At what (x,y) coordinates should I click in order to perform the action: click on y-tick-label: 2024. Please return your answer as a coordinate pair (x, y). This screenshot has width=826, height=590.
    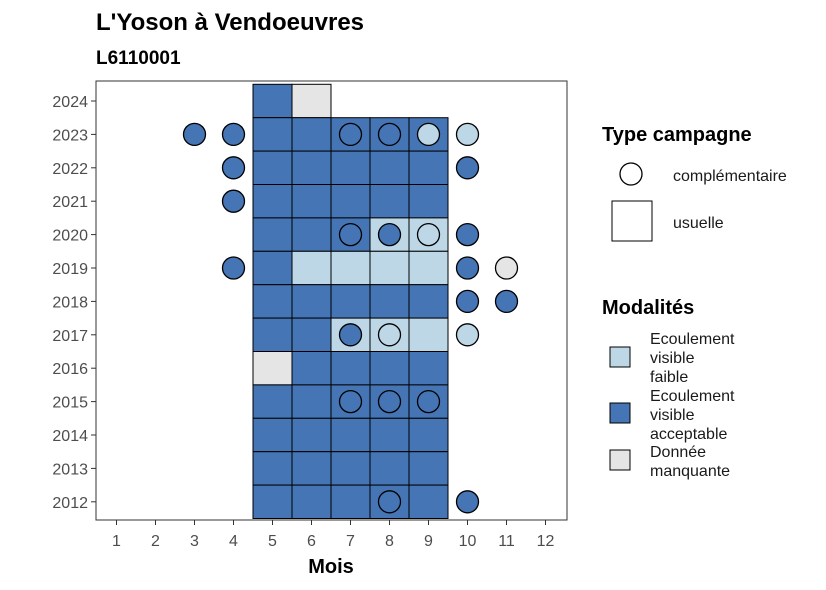
    Looking at the image, I should click on (70, 102).